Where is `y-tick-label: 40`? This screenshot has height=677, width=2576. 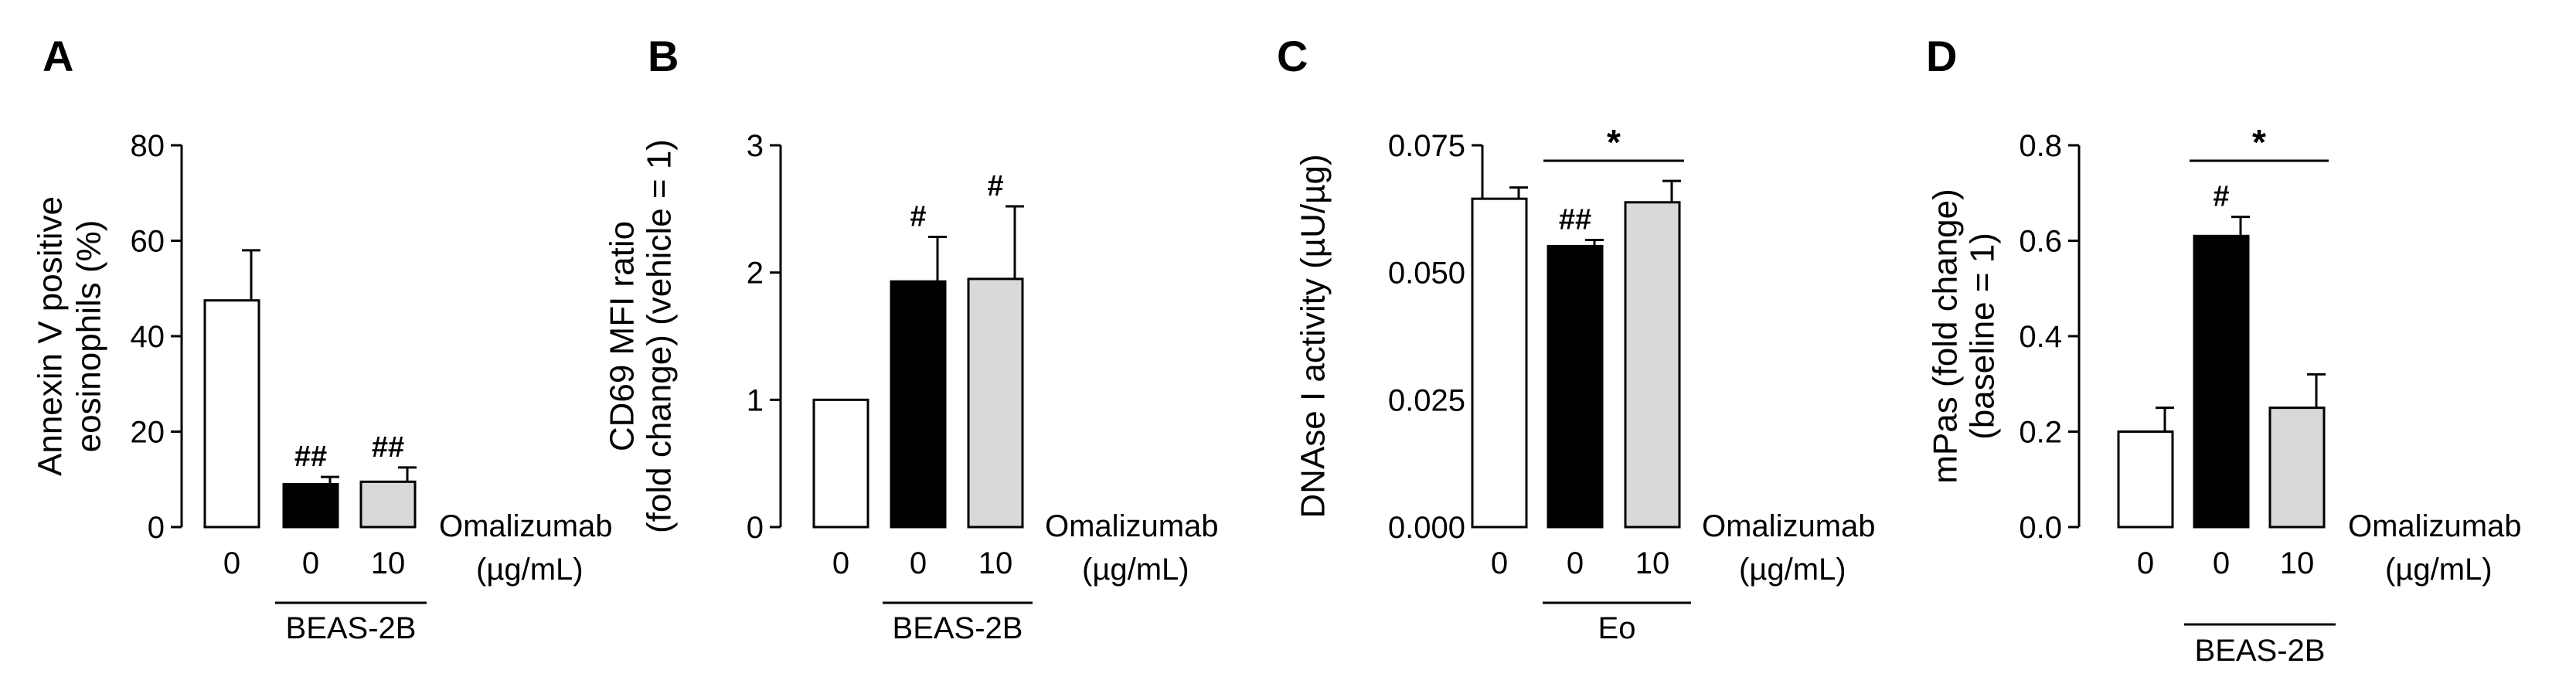 y-tick-label: 40 is located at coordinates (148, 337).